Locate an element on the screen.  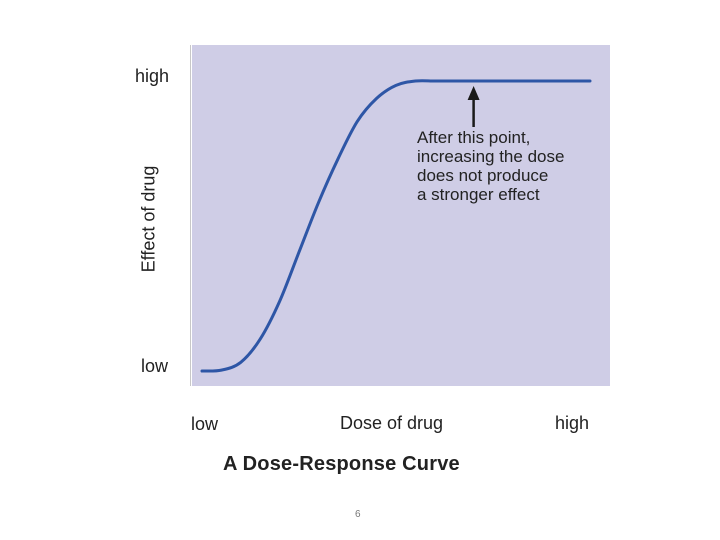
annotation-arrow-head is located at coordinates (473, 93).